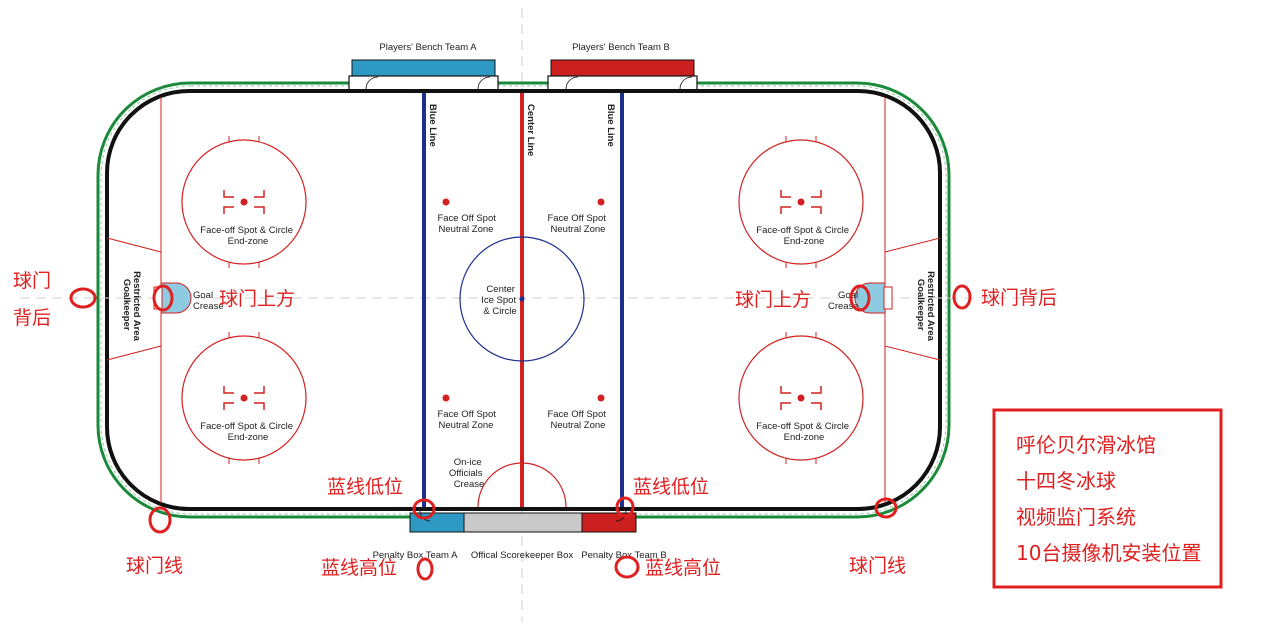 The width and height of the screenshot is (1270, 630). Describe the element at coordinates (843, 306) in the screenshot. I see `goal-crease-right-line2: Crease` at that location.